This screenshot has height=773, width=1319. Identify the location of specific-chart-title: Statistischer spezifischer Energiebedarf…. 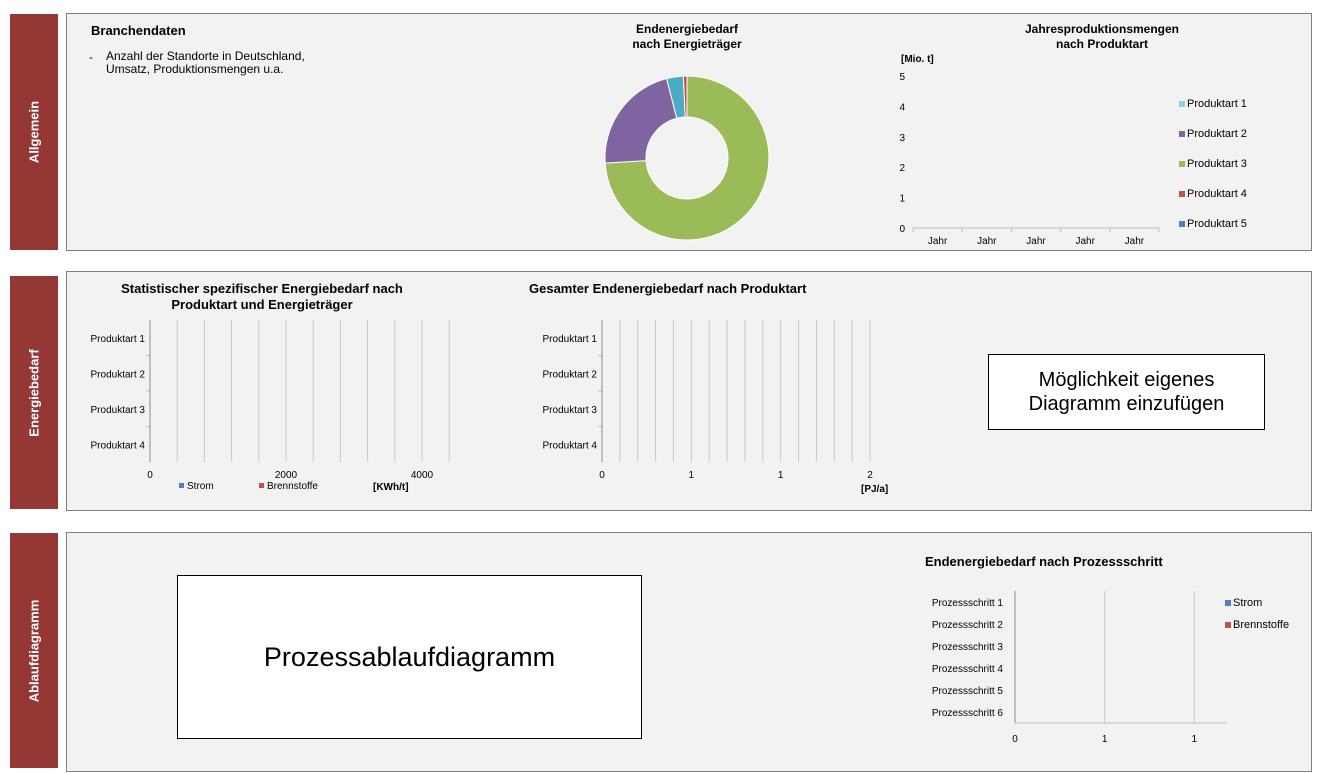
(262, 296).